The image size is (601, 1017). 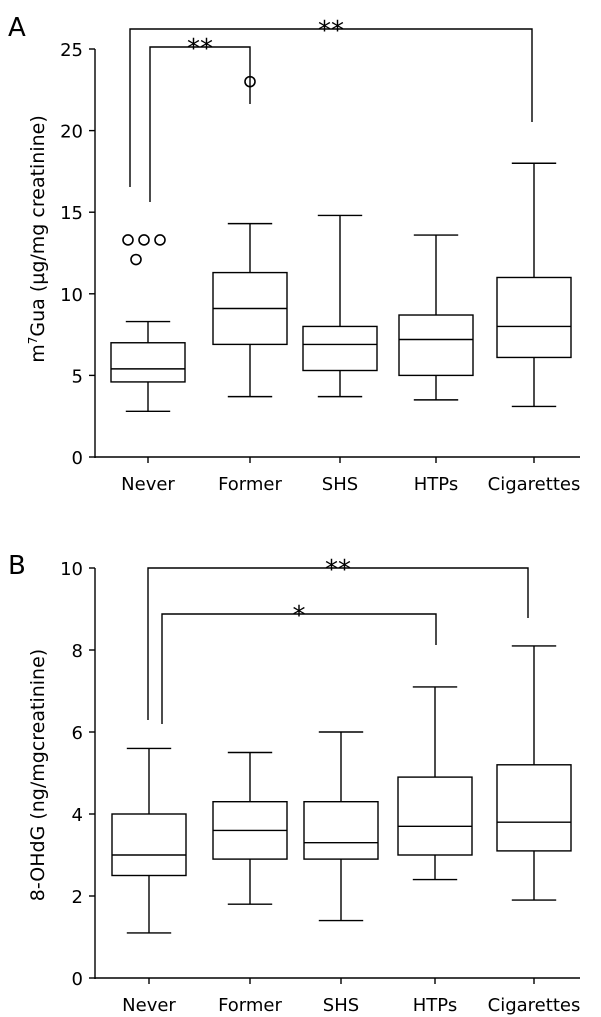 What do you see at coordinates (436, 484) in the screenshot?
I see `panel-a-x-tick-label: HTPs` at bounding box center [436, 484].